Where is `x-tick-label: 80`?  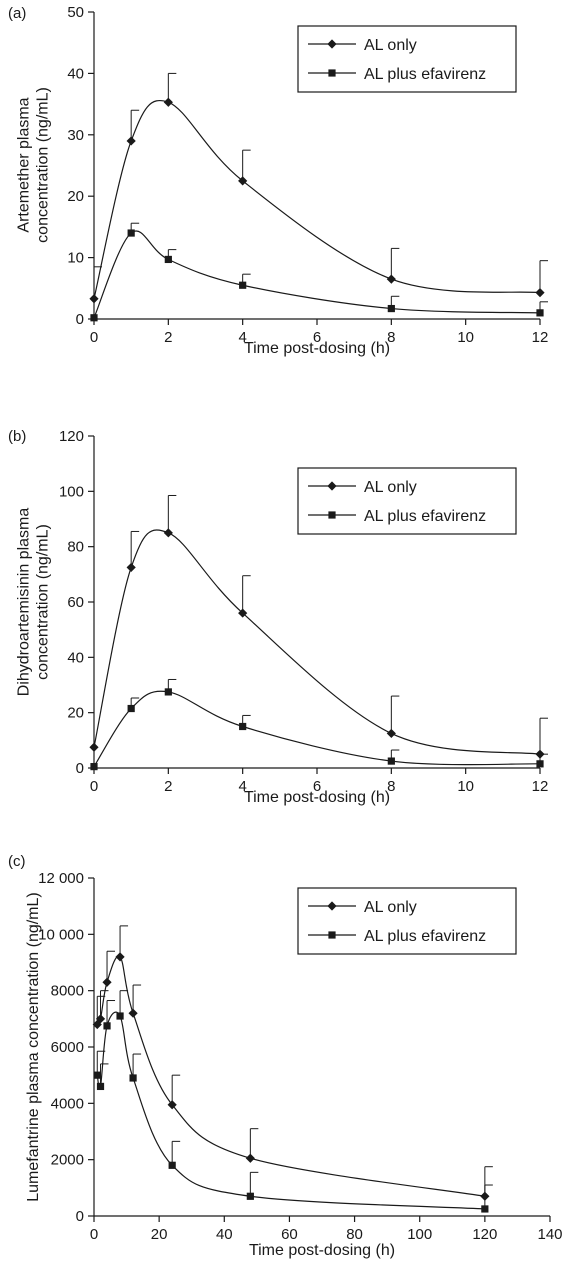
x-tick-label: 80 is located at coordinates (354, 1234).